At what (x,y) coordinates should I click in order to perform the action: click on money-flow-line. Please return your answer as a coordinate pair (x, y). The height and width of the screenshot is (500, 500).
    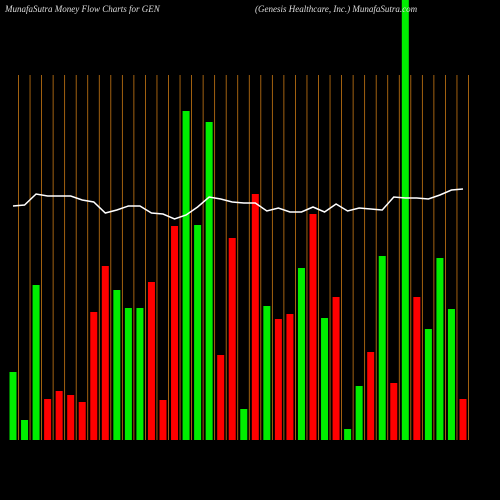
    Looking at the image, I should click on (238, 204).